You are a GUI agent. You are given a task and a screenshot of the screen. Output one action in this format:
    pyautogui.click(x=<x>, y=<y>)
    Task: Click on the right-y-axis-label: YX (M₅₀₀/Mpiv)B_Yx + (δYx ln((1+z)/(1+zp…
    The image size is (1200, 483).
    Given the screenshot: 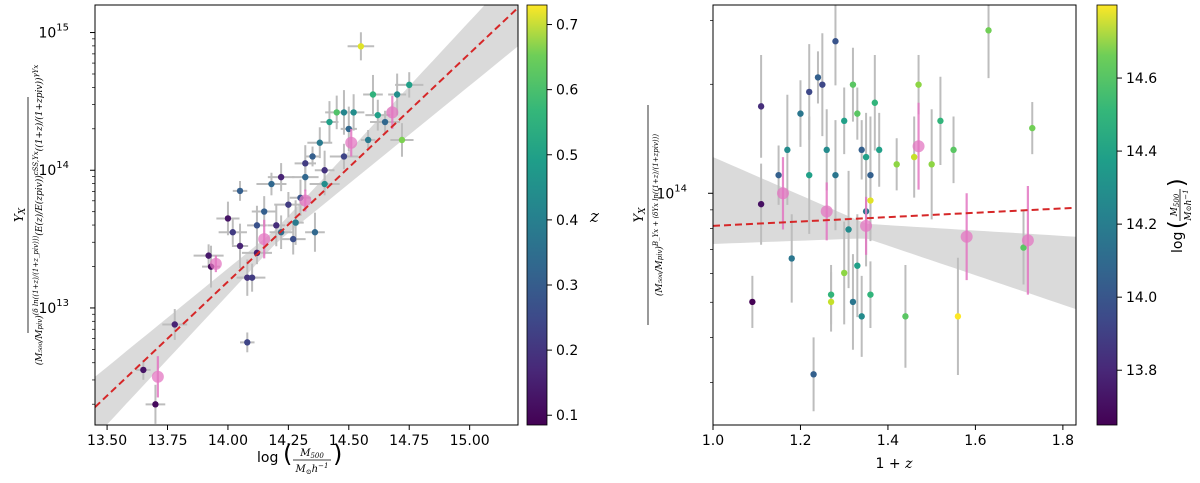 What is the action you would take?
    pyautogui.click(x=648, y=215)
    